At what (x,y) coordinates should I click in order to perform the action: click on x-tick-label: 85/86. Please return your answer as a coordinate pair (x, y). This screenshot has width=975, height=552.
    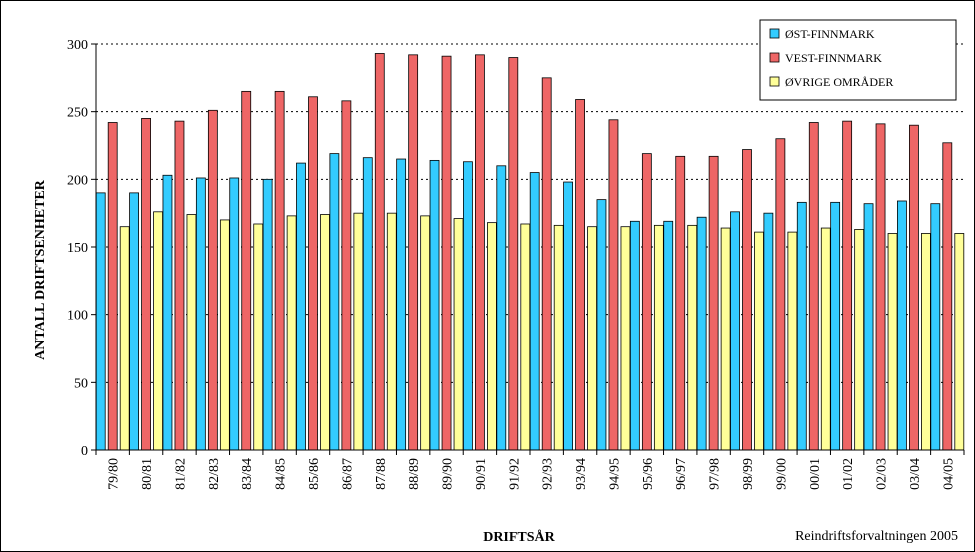
    Looking at the image, I should click on (314, 474).